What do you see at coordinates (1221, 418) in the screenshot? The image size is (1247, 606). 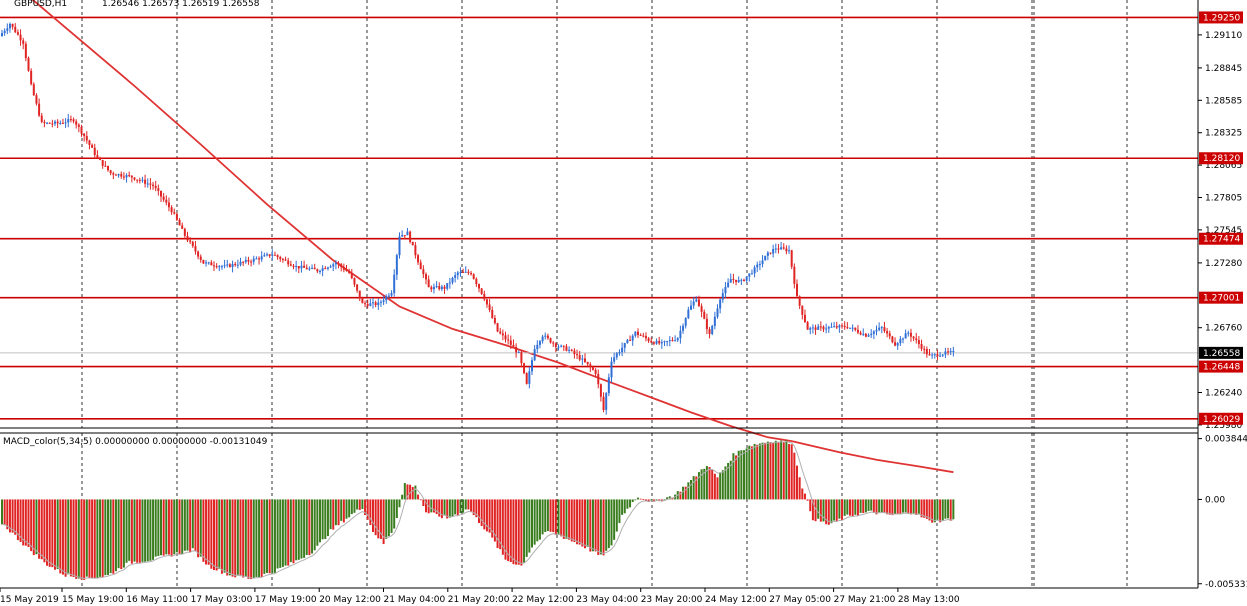 I see `level-tag` at bounding box center [1221, 418].